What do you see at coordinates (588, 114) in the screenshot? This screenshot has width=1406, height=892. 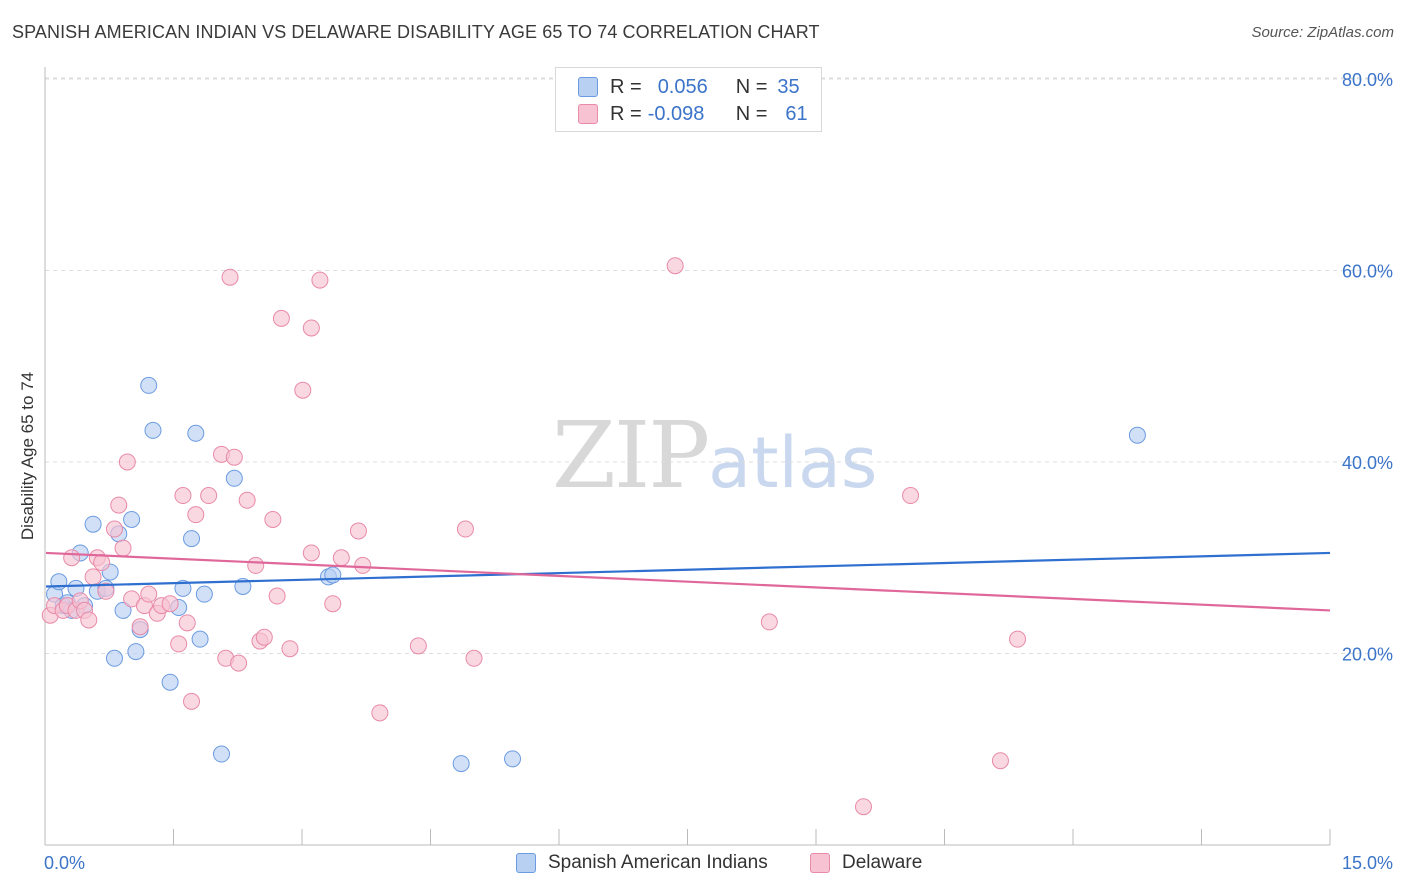 I see `legend-swatch-pink` at bounding box center [588, 114].